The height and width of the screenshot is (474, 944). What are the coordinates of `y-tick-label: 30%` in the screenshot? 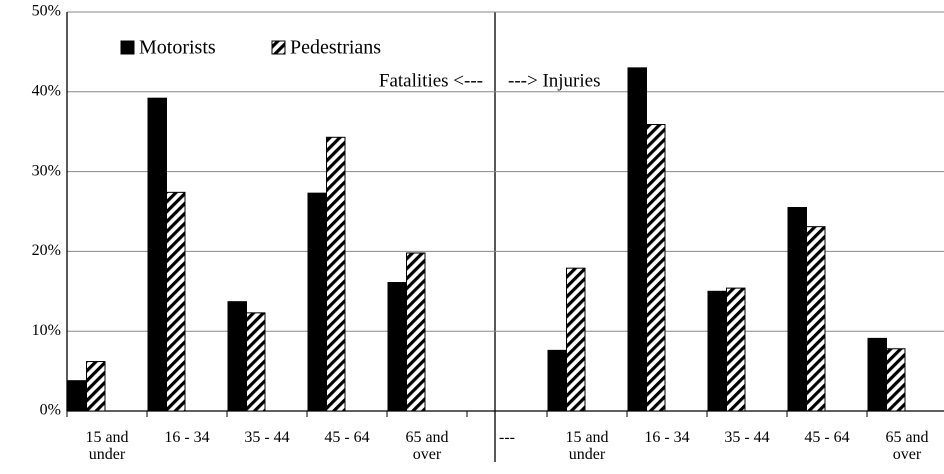 It's located at (46, 170).